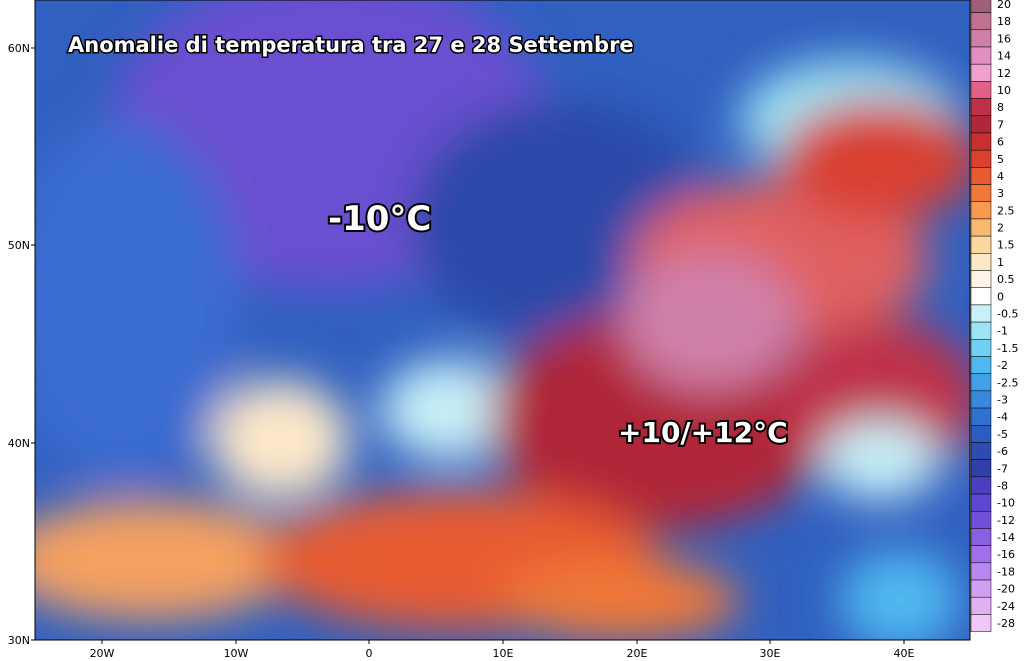 The width and height of the screenshot is (1024, 661). I want to click on colorbar-label: -20, so click(1006, 589).